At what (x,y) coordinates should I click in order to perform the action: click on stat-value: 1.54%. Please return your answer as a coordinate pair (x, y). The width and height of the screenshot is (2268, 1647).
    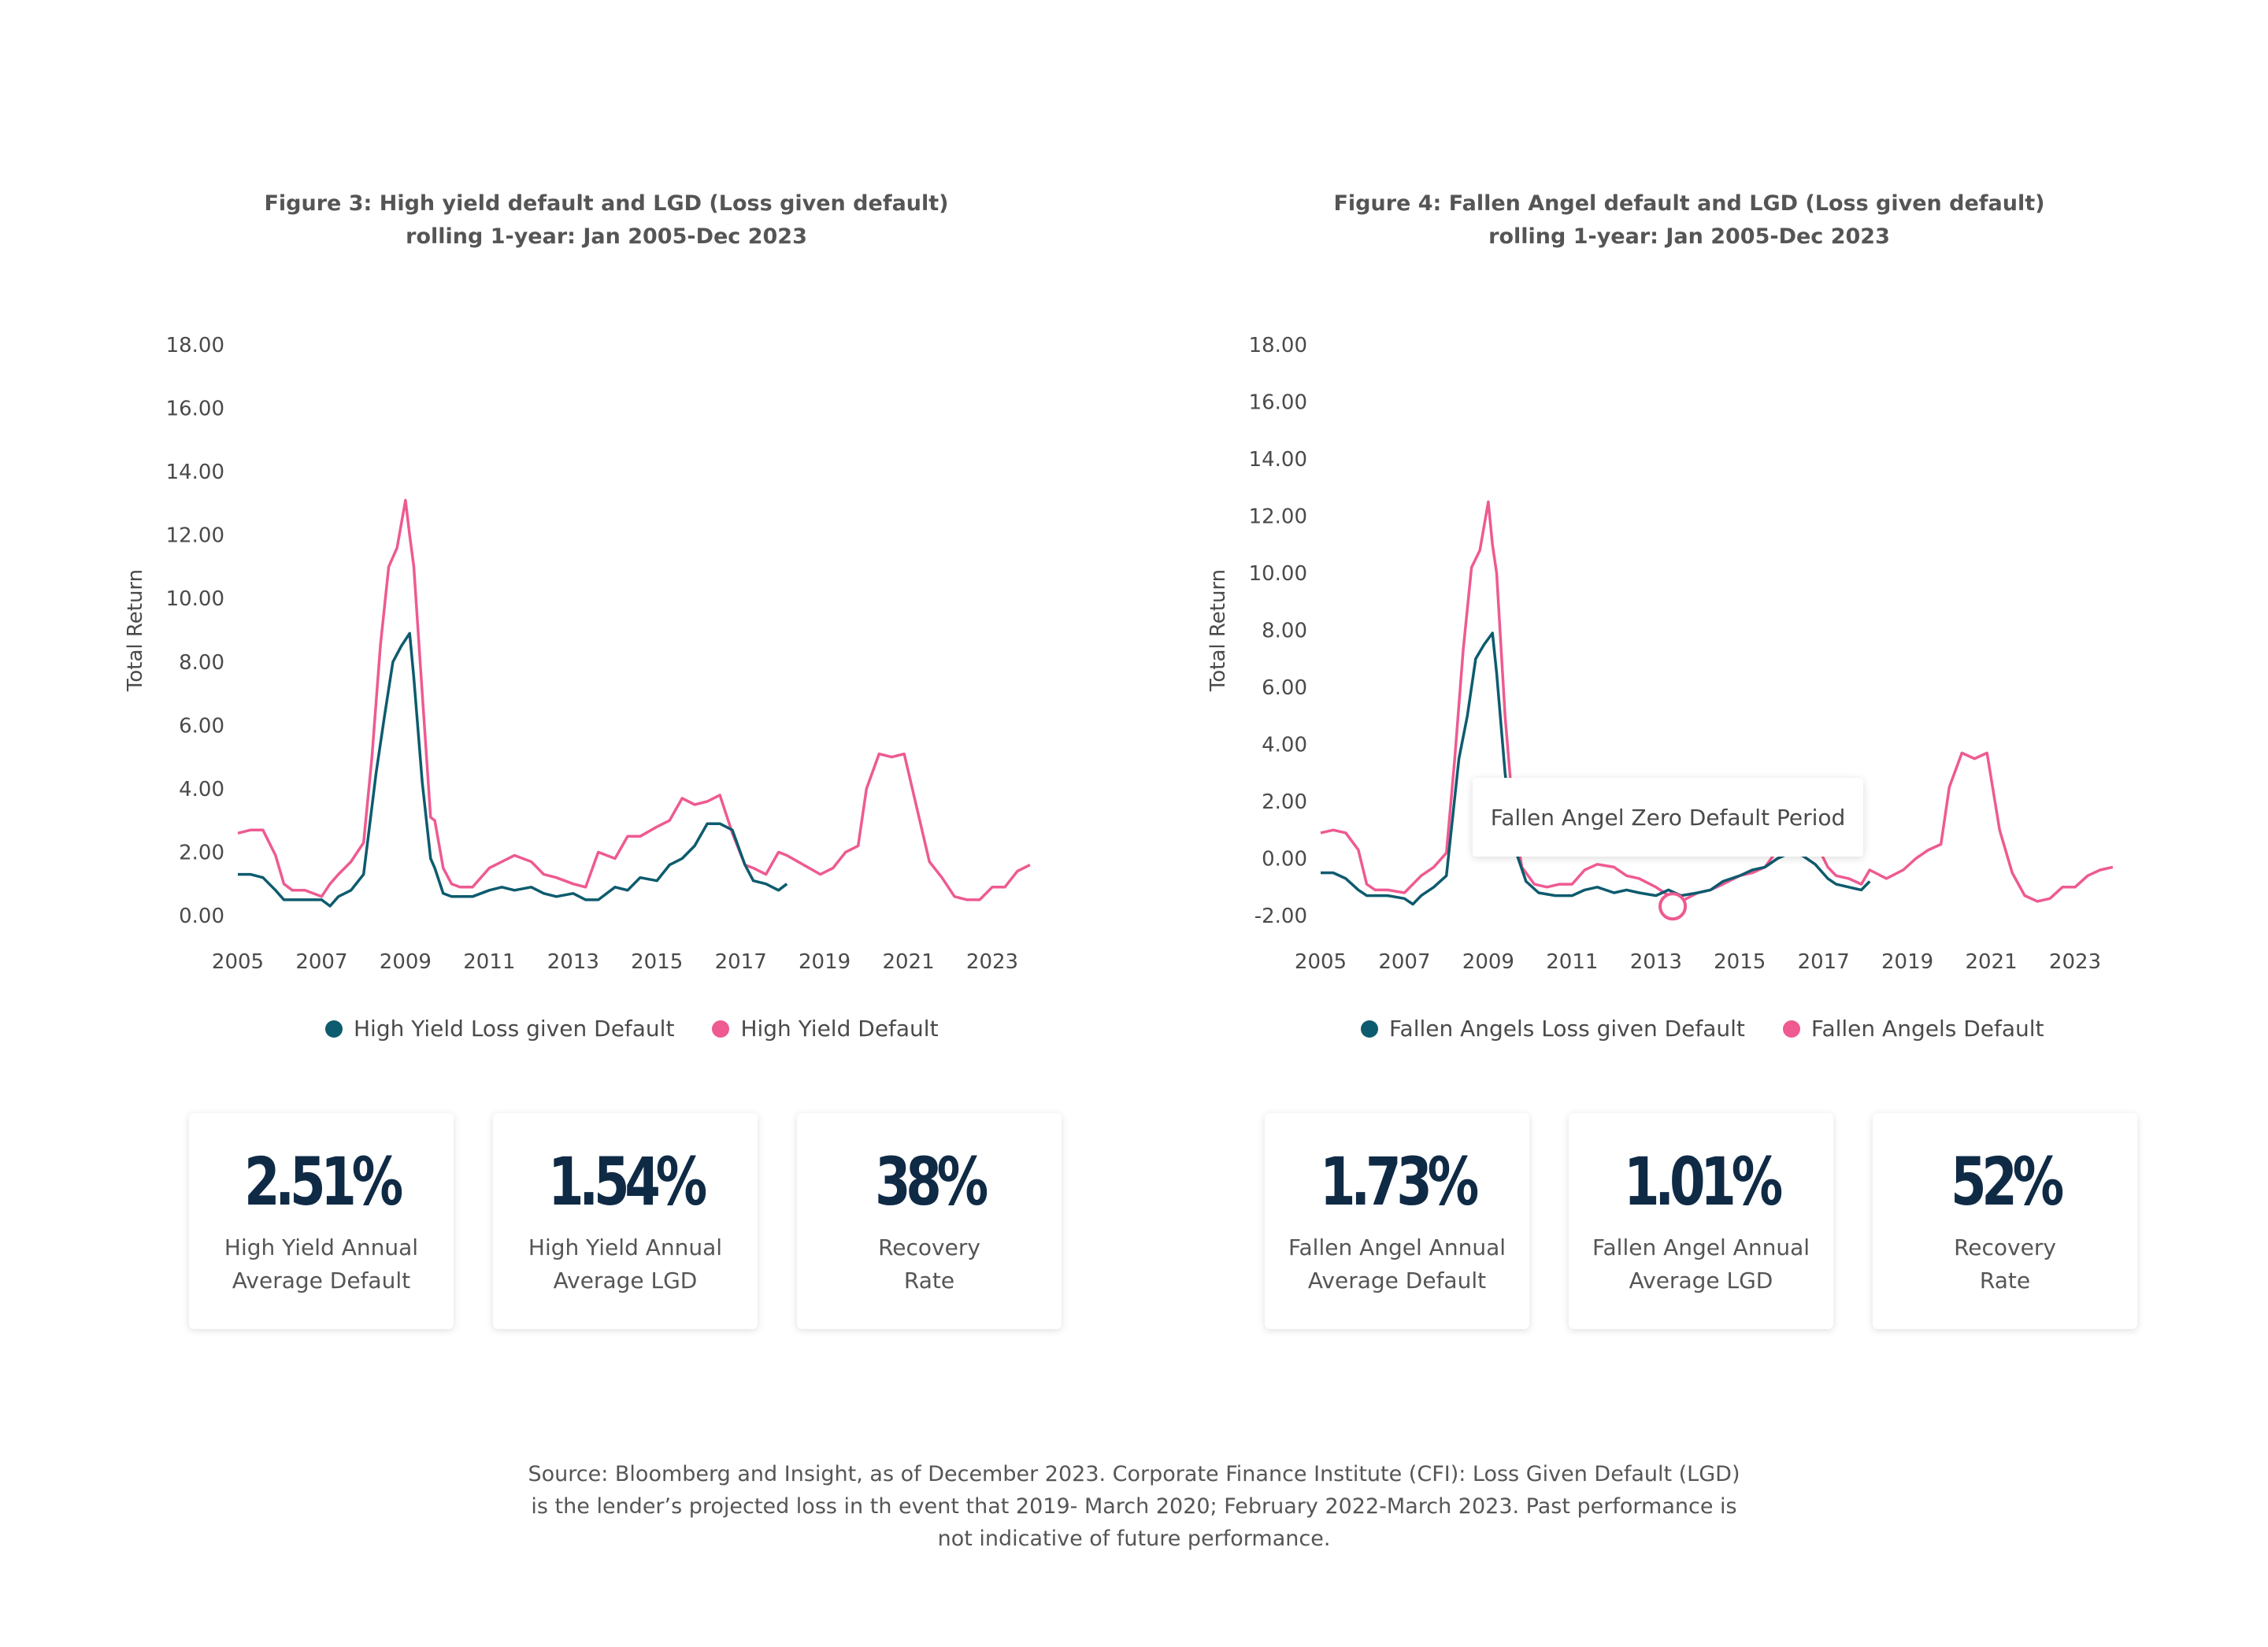
    Looking at the image, I should click on (627, 1181).